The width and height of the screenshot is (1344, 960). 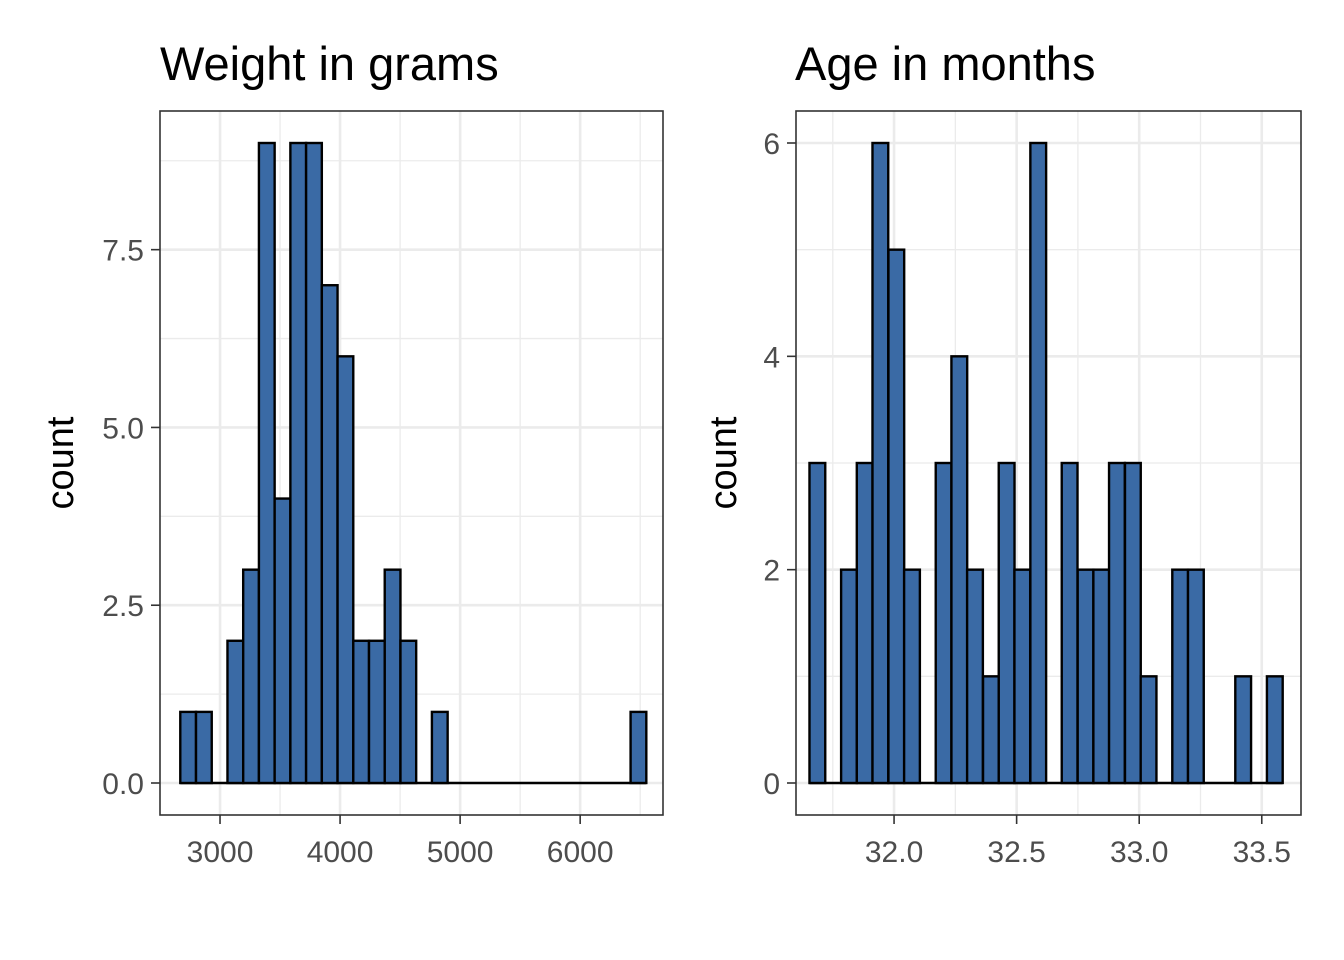 I want to click on weight-chart-title: Weight in grams, so click(x=329, y=63).